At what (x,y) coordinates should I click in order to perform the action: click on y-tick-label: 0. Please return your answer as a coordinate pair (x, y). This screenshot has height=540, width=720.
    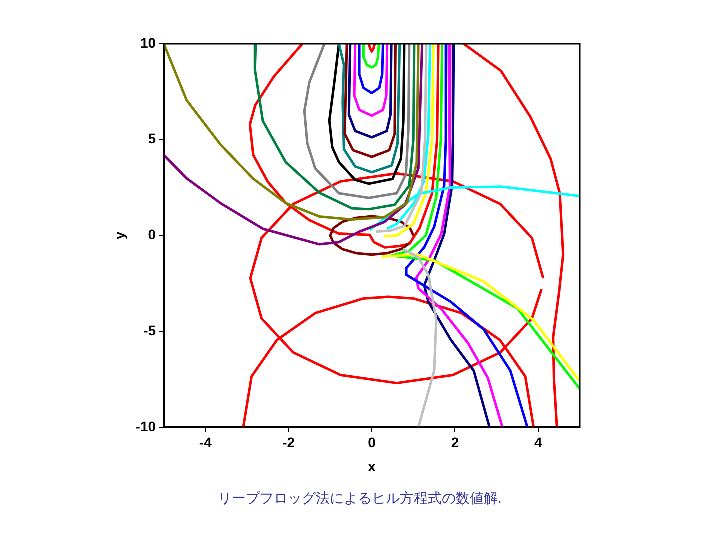
    Looking at the image, I should click on (152, 234).